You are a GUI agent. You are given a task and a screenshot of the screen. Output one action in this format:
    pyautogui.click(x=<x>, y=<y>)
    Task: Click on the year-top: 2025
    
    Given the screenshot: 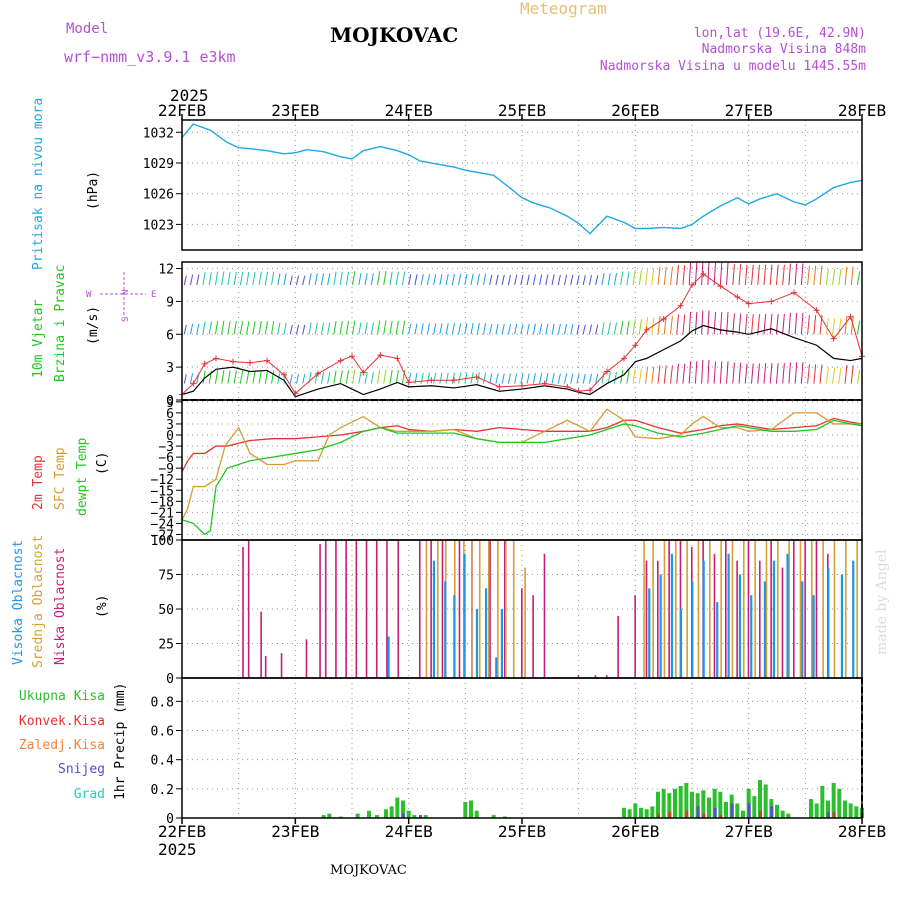 What is the action you would take?
    pyautogui.click(x=189, y=95)
    